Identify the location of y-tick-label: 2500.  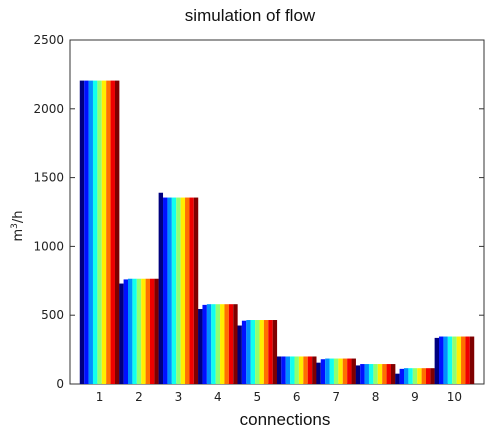
(48, 40).